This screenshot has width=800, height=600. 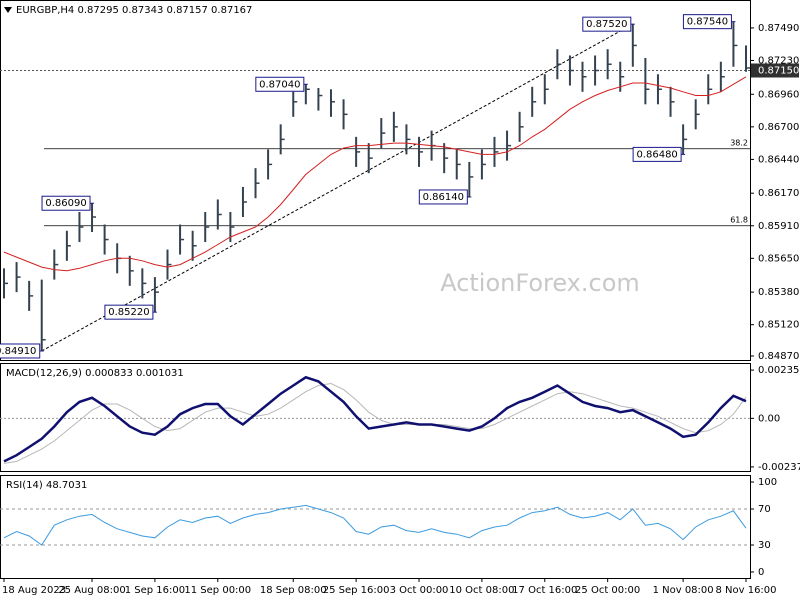 I want to click on annotation-label: 0.86480, so click(x=656, y=154).